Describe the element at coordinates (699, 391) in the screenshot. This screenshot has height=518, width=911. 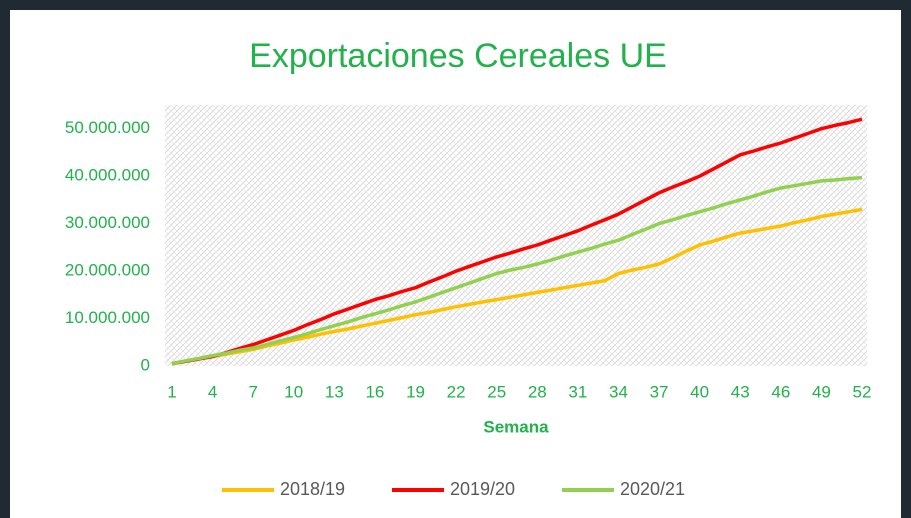
I see `x-tick-label: 40` at that location.